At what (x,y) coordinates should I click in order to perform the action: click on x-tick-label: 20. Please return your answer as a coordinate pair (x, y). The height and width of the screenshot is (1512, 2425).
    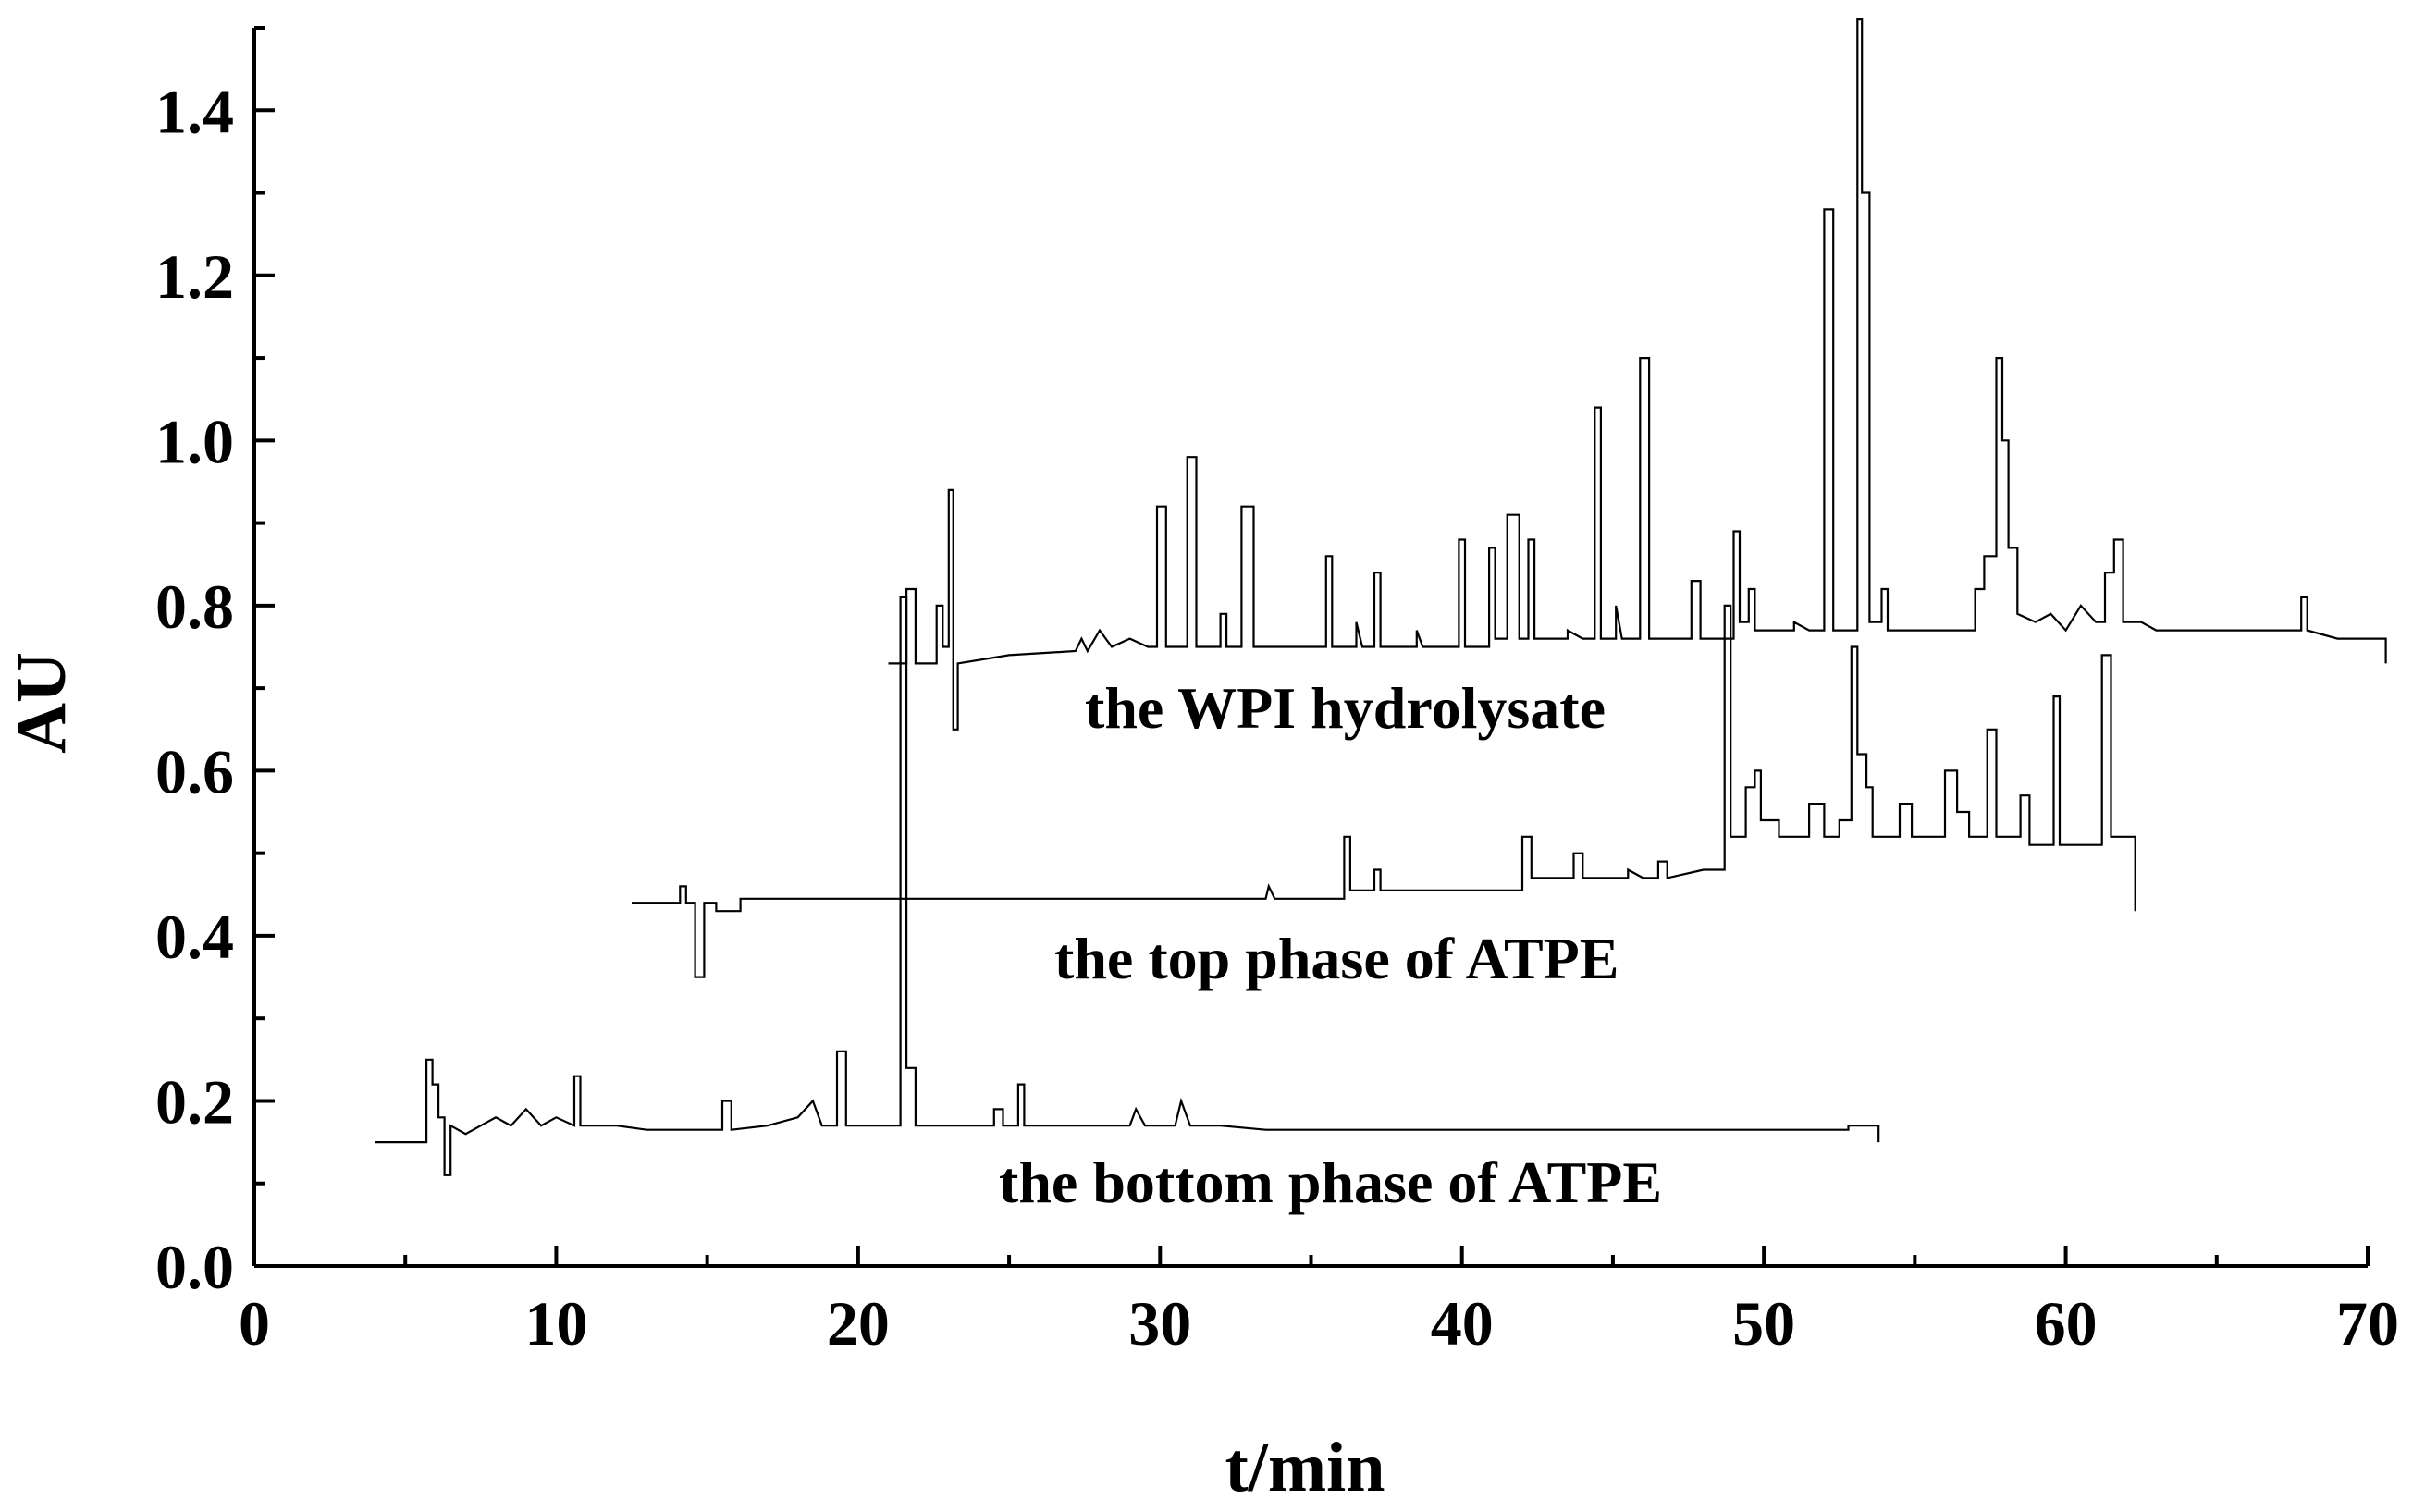
    Looking at the image, I should click on (858, 1323).